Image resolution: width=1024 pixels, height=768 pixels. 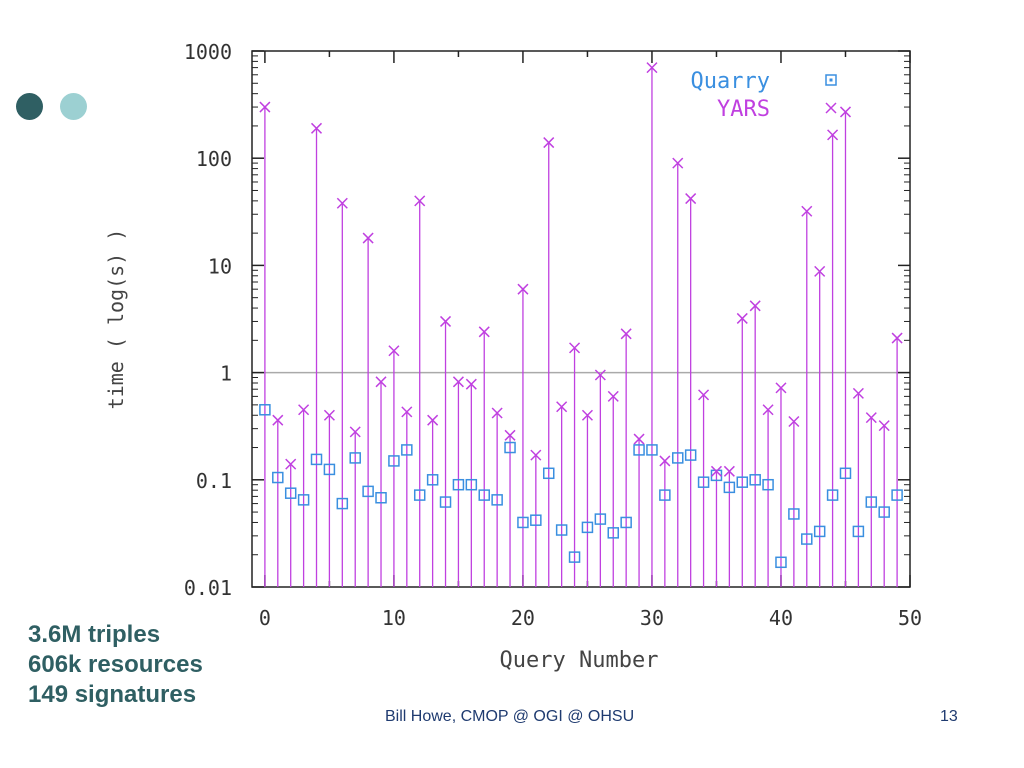 What do you see at coordinates (112, 694) in the screenshot?
I see `stat-signatures: 149 signatures` at bounding box center [112, 694].